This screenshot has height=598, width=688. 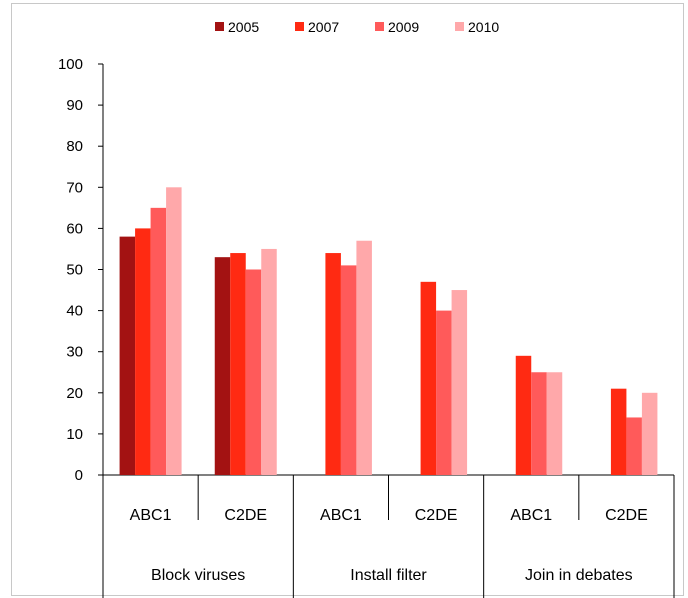 I want to click on legend-label: 2009, so click(x=403, y=27).